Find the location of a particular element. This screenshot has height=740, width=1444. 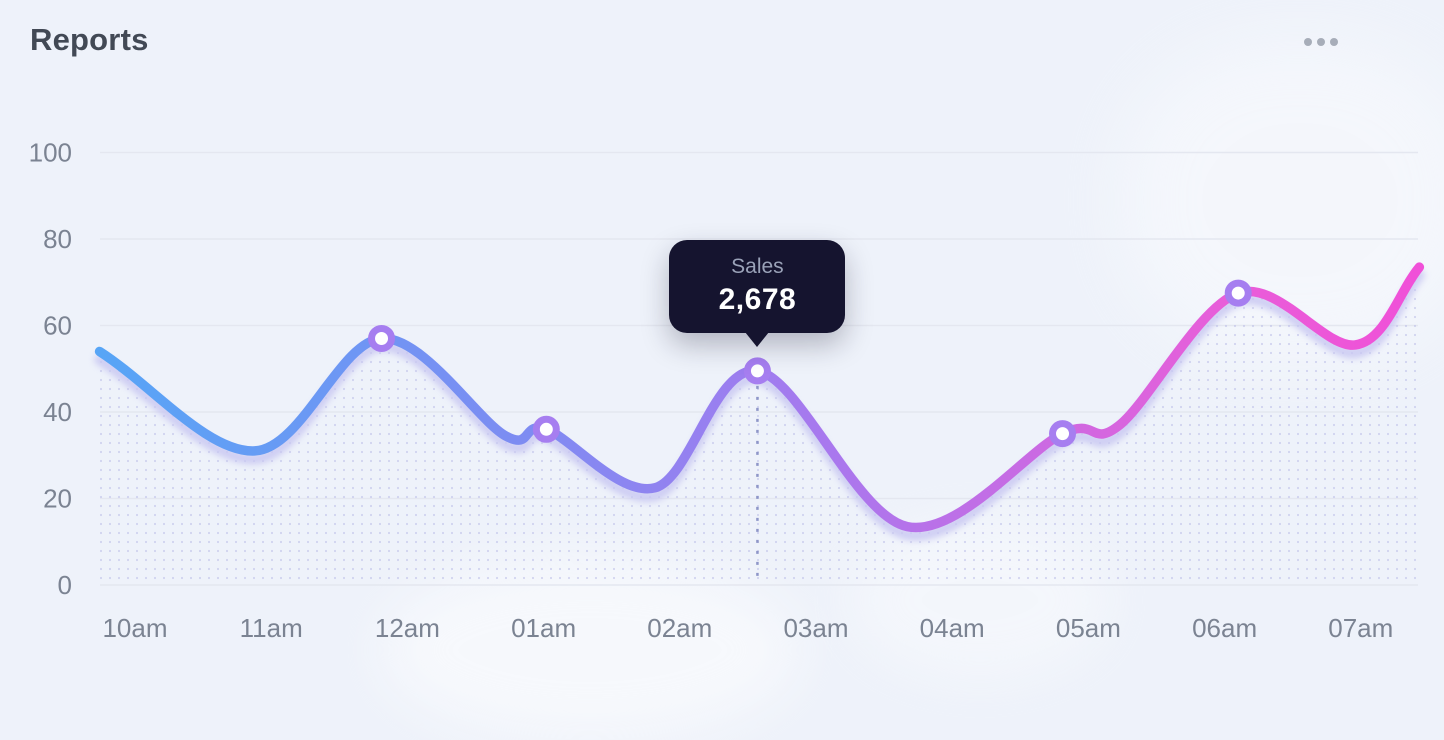

x-tick-label: 02am is located at coordinates (679, 628).